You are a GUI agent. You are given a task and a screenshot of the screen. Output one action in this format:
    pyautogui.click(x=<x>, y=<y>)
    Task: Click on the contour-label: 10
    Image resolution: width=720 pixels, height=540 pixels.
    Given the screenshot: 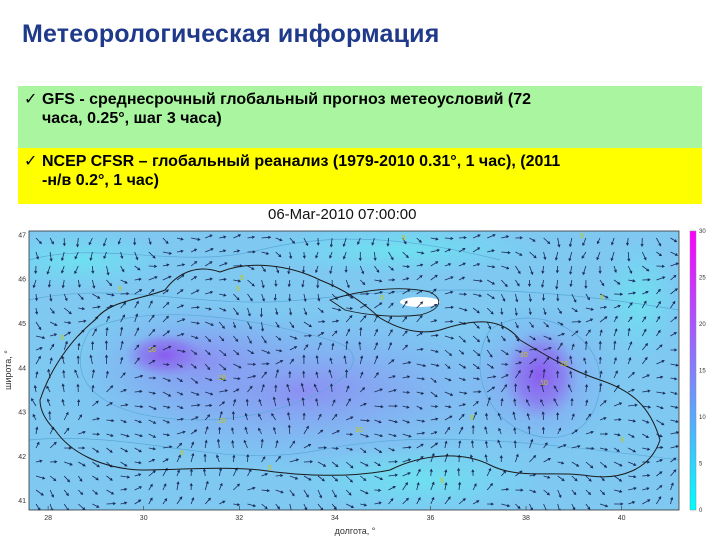 What is the action you would take?
    pyautogui.click(x=222, y=378)
    